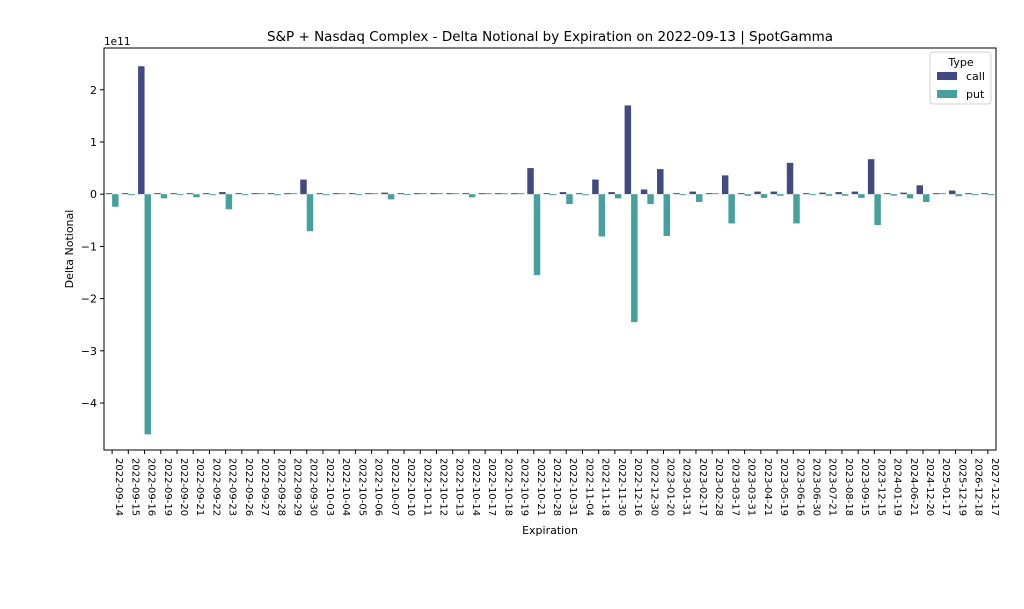 The image size is (1024, 609). What do you see at coordinates (588, 487) in the screenshot?
I see `x-tick-label: 2022-11-04` at bounding box center [588, 487].